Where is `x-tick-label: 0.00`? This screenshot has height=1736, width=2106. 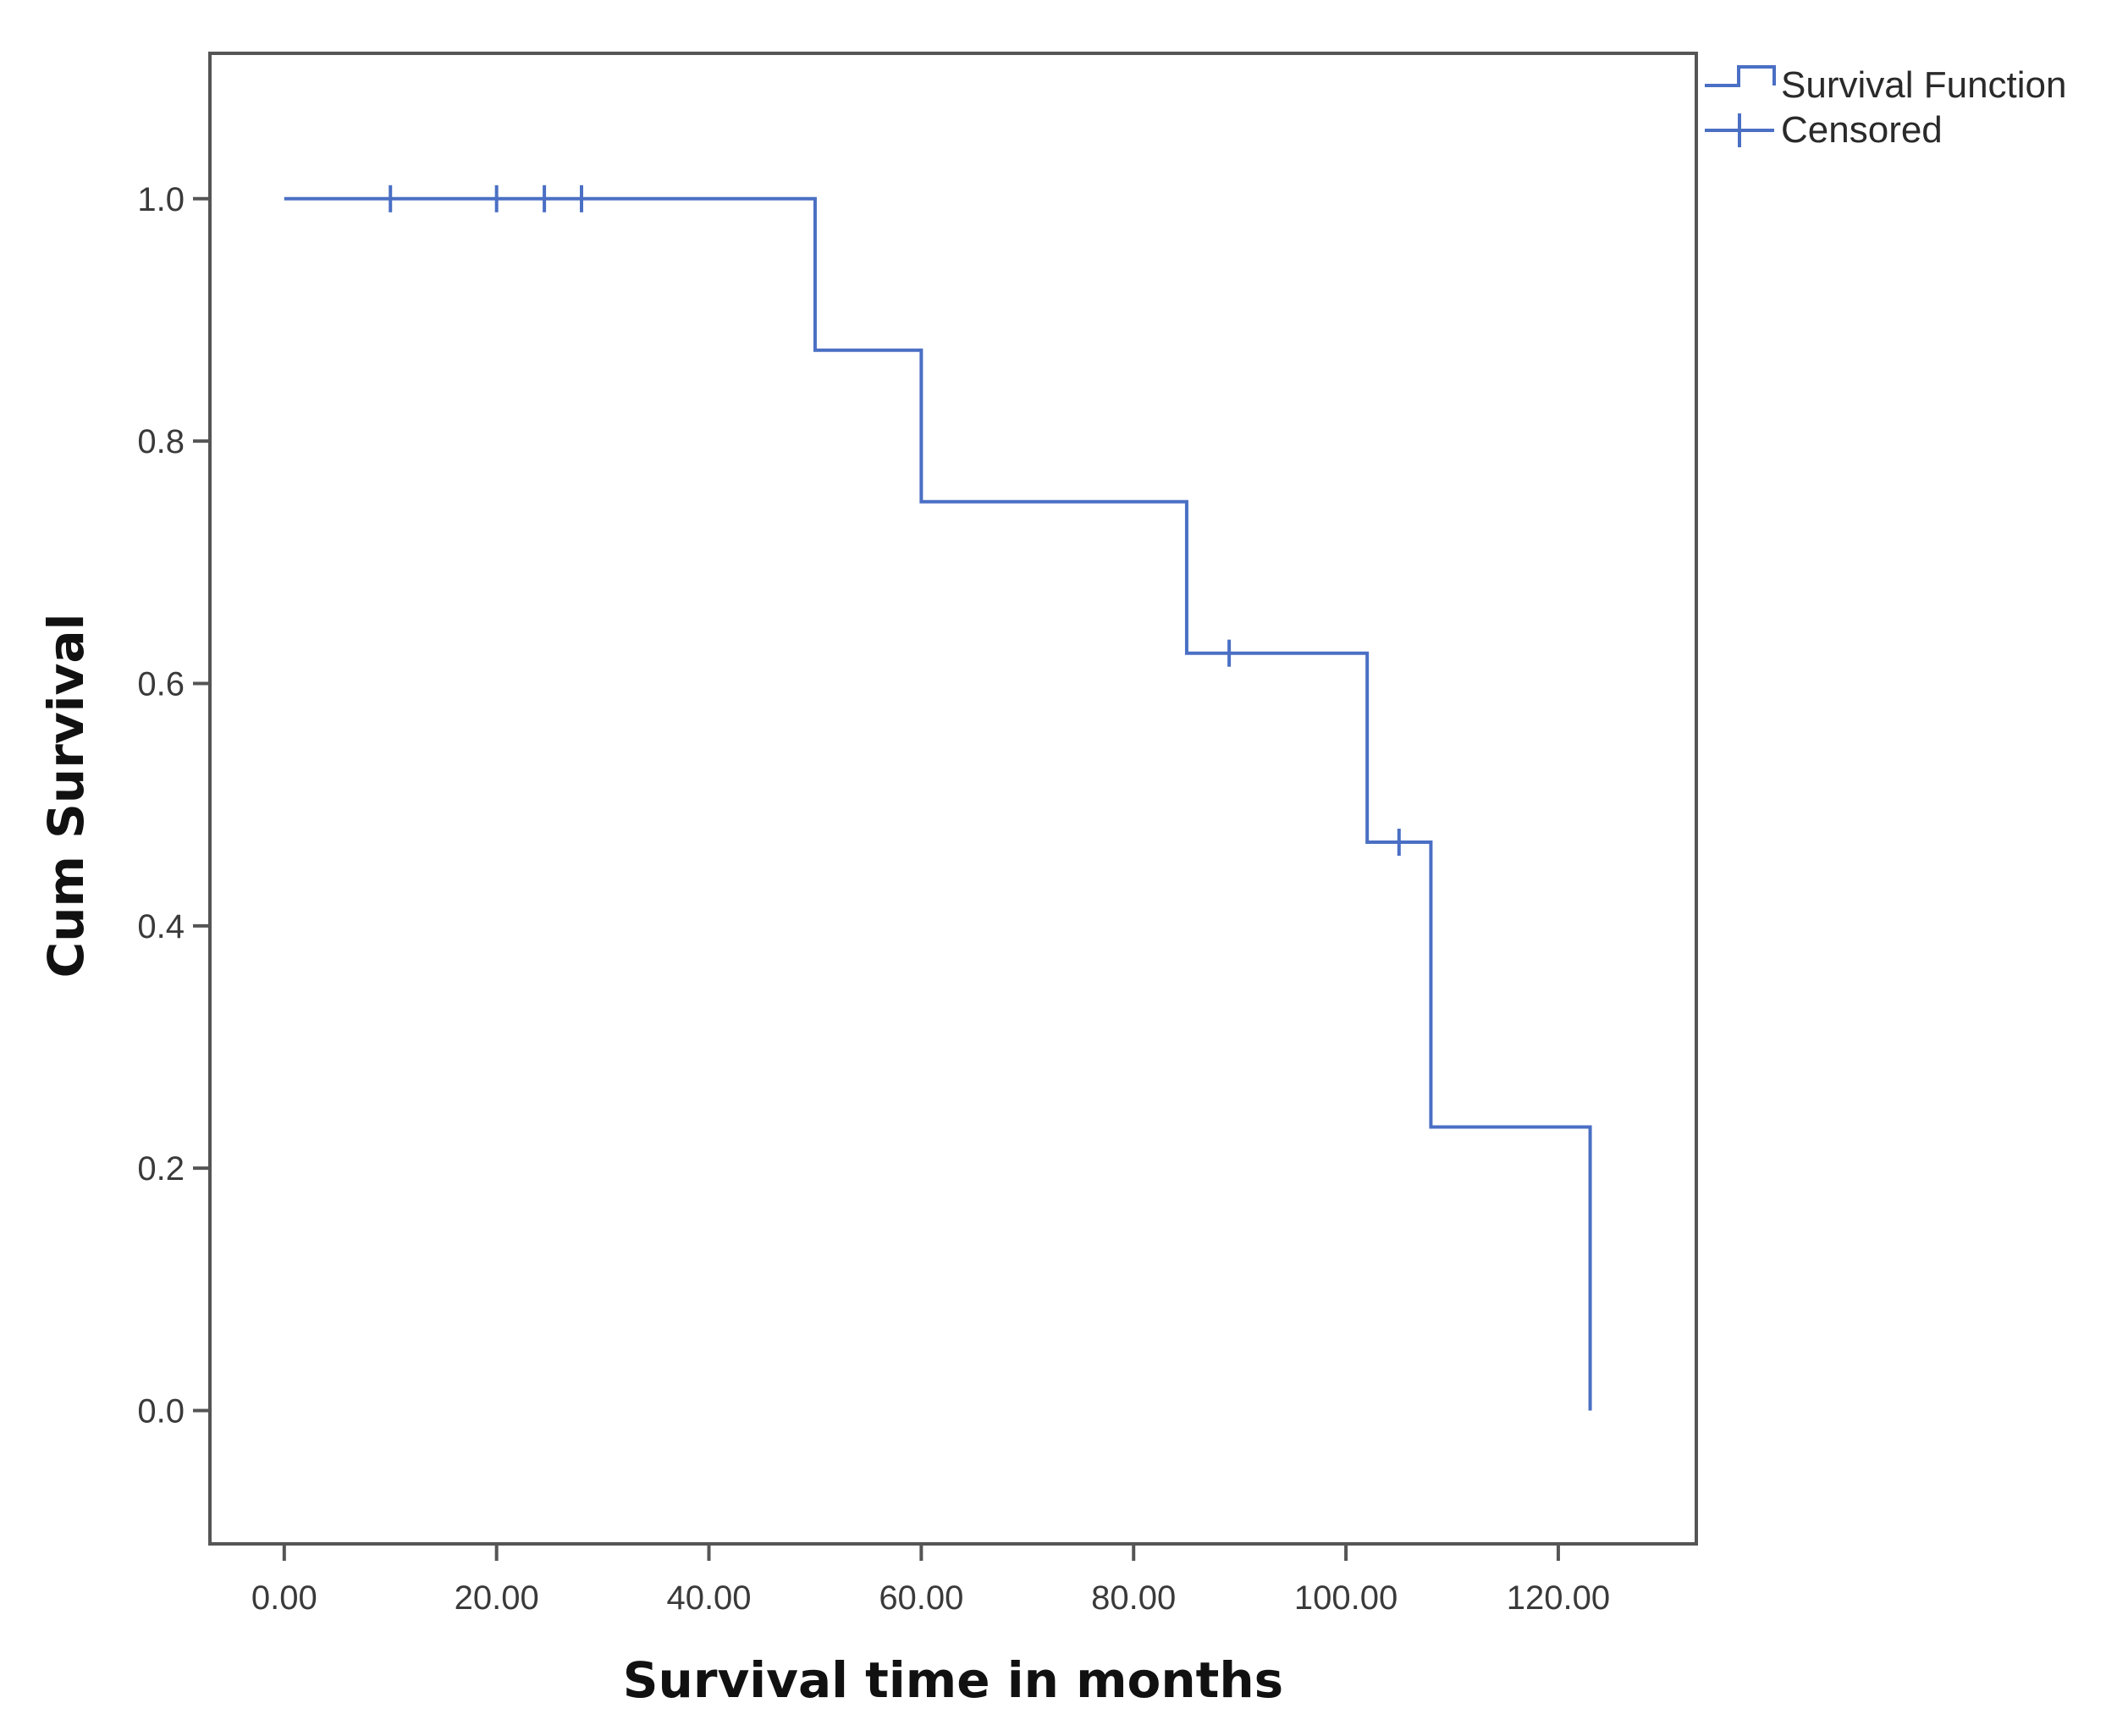 x-tick-label: 0.00 is located at coordinates (284, 1598).